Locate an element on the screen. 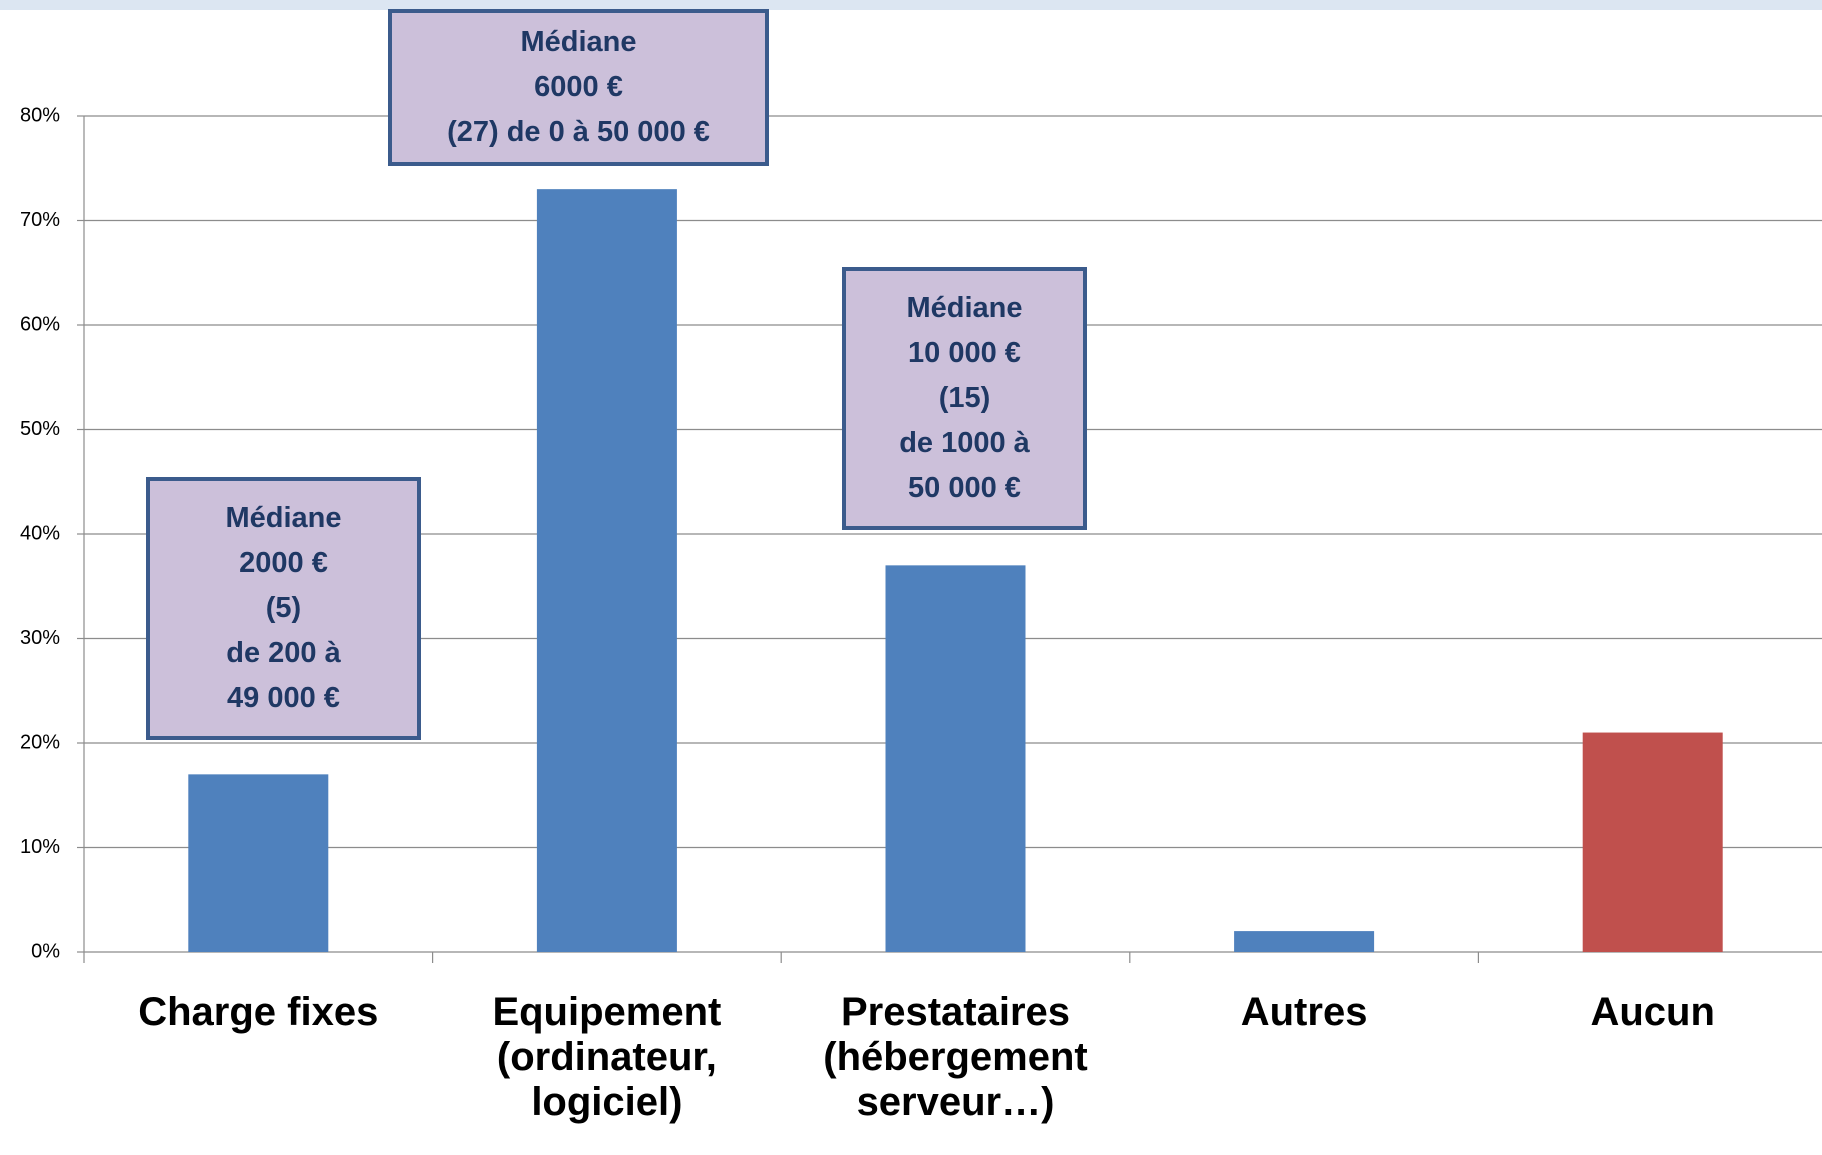  y-tick-label: 40% is located at coordinates (40, 533).